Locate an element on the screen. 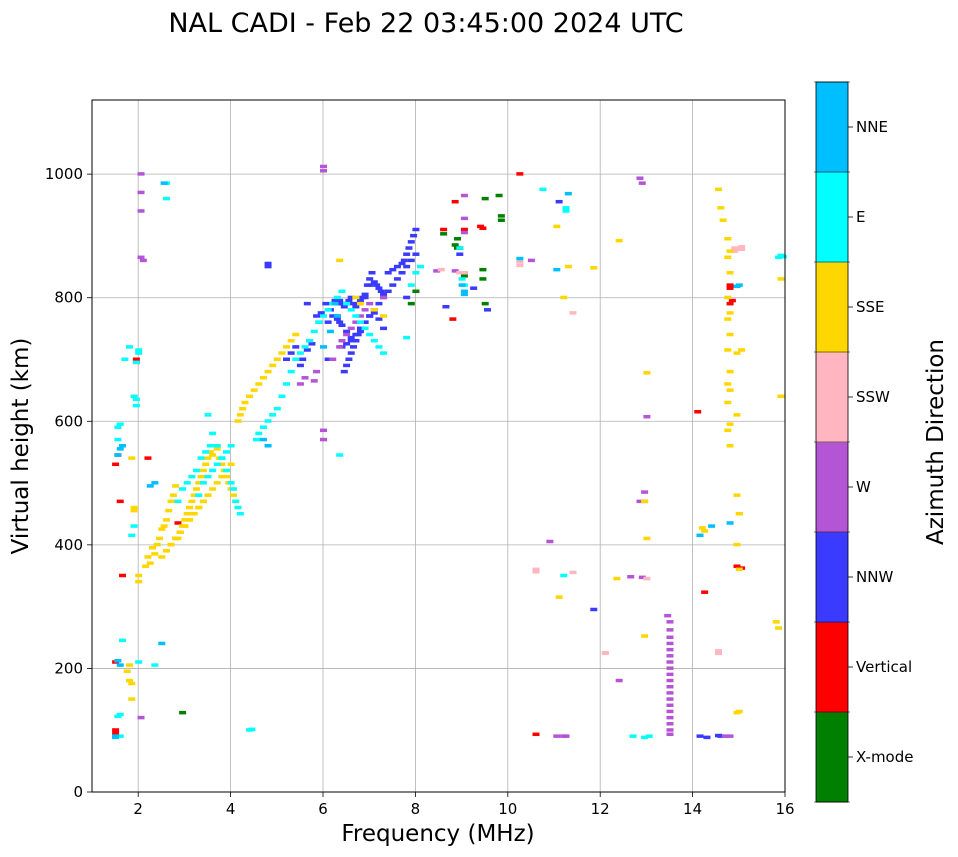  colorbar-segment-x-mode is located at coordinates (832, 757).